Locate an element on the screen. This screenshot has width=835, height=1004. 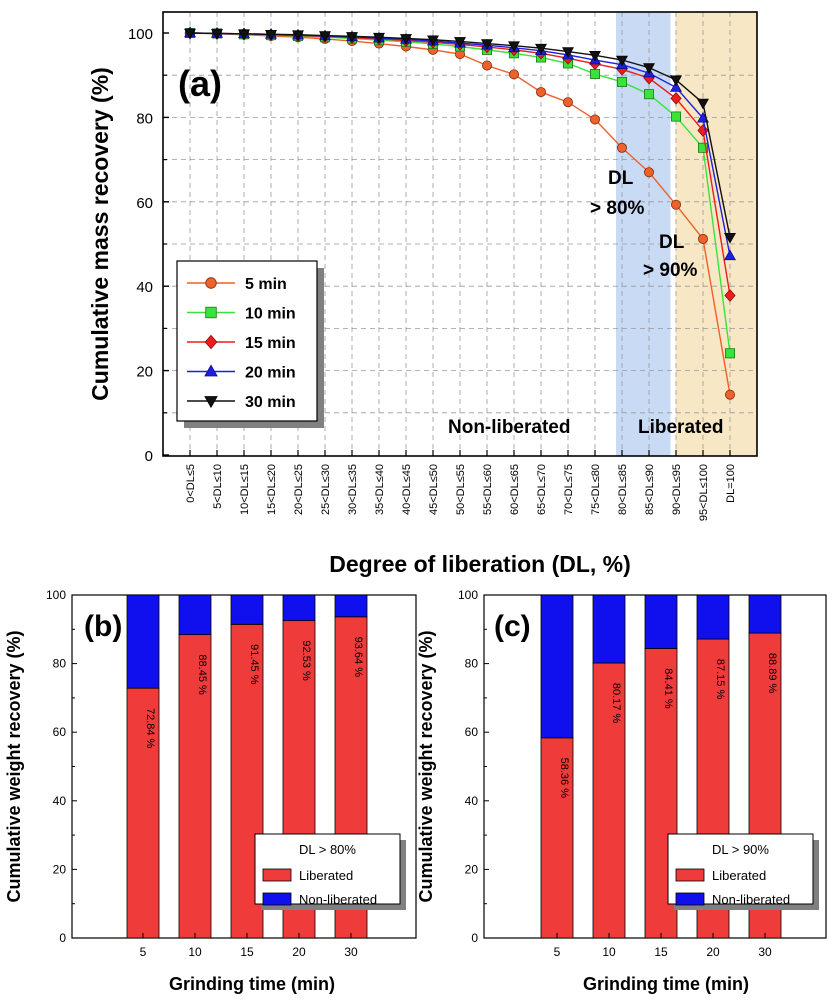
x-tick-label: 90<DL≤95 is located at coordinates (677, 489).